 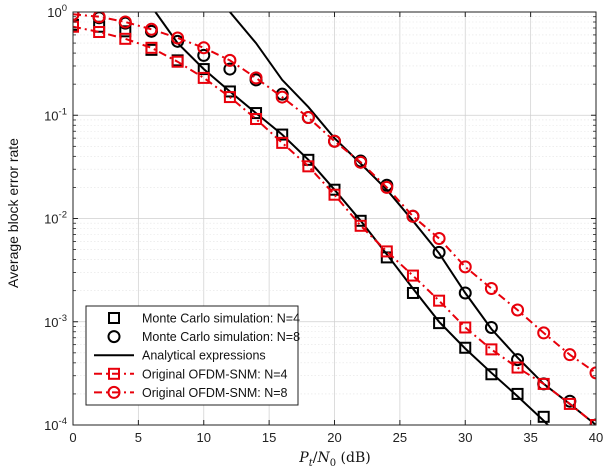 I want to click on y-tick-label: 10⁰, so click(x=57, y=11).